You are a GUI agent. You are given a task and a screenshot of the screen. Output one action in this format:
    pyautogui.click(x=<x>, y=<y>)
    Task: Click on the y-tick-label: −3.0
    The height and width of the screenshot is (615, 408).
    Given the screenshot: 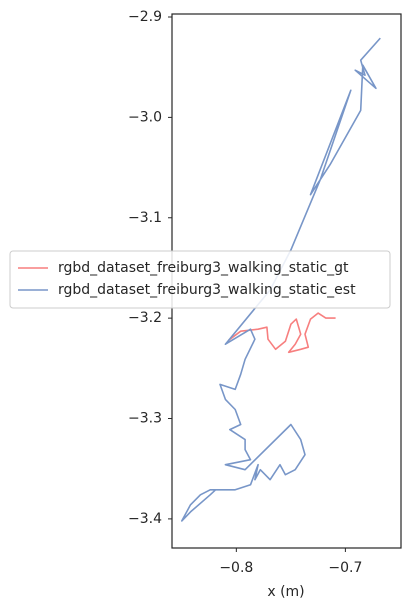 What is the action you would take?
    pyautogui.click(x=145, y=117)
    